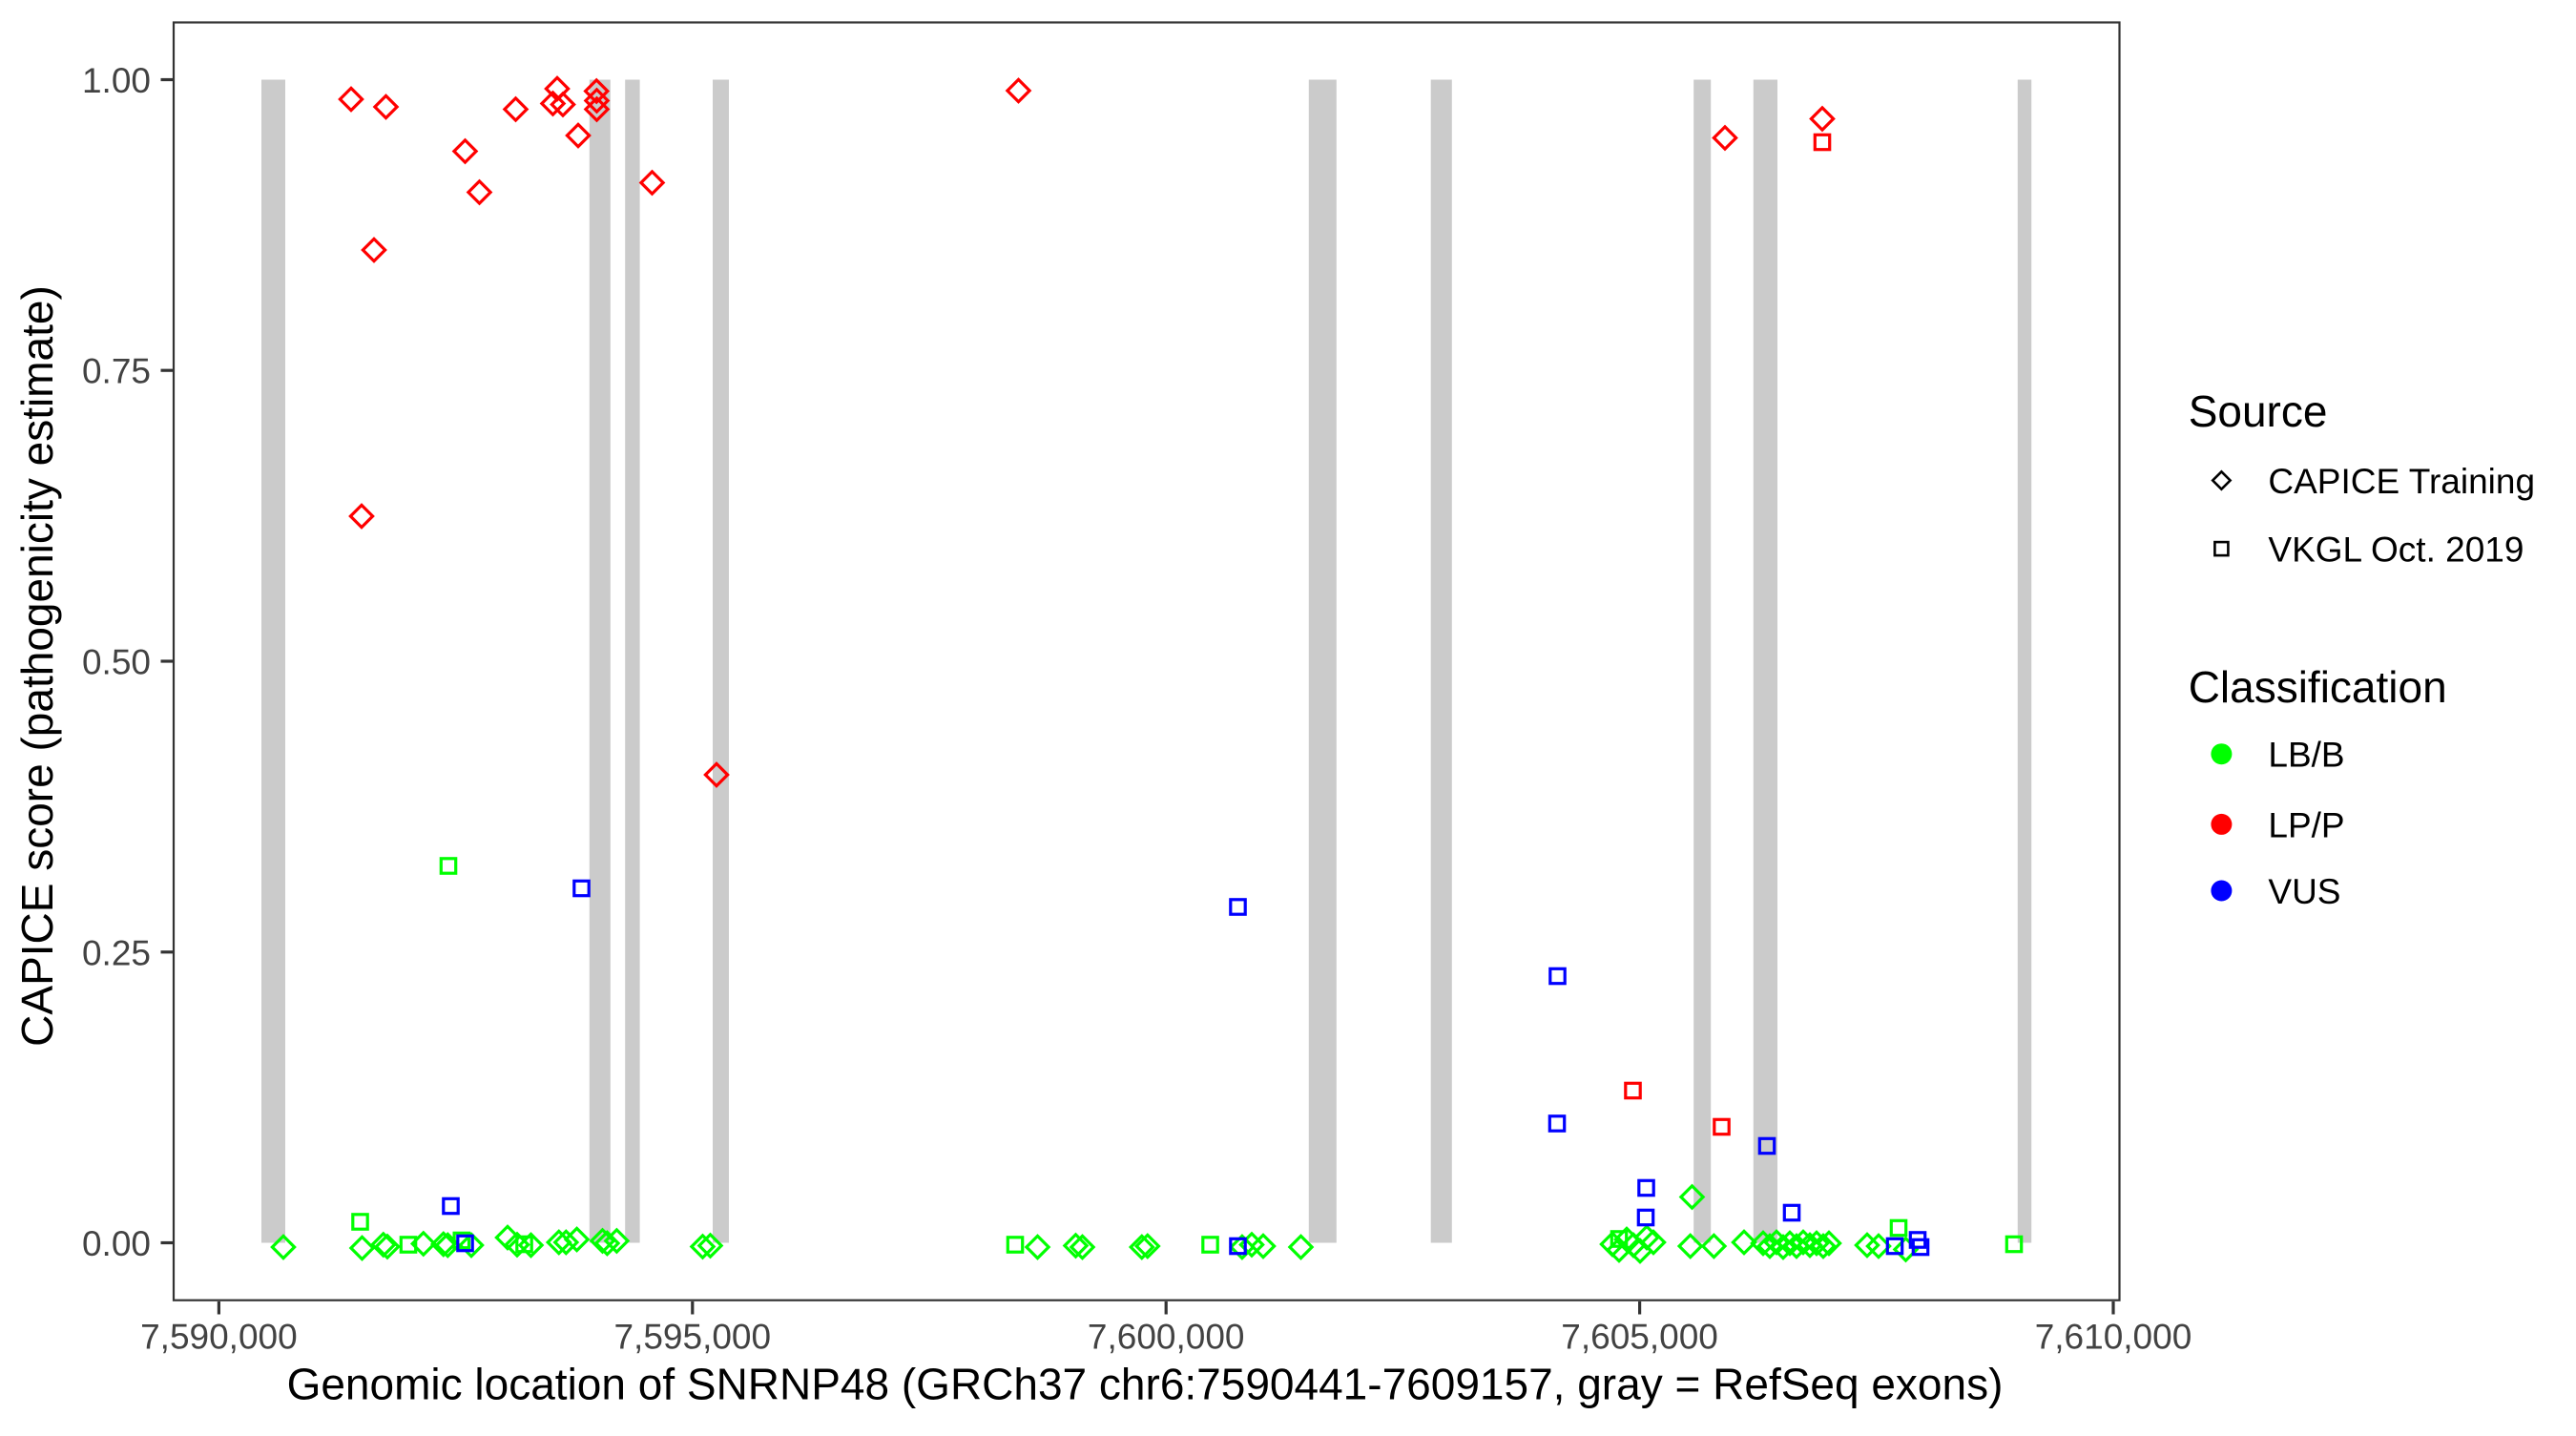 The height and width of the screenshot is (1436, 2576). Describe the element at coordinates (116, 952) in the screenshot. I see `svg-text: 0.25` at that location.